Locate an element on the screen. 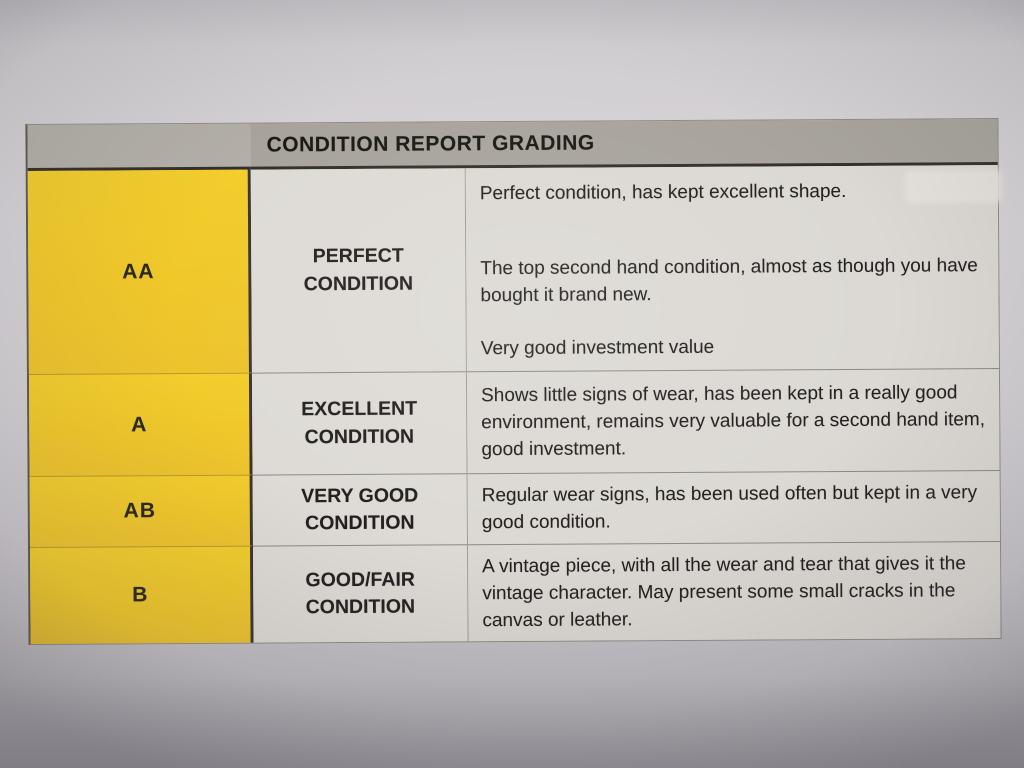 This screenshot has width=1024, height=768. grade-code: AA is located at coordinates (138, 271).